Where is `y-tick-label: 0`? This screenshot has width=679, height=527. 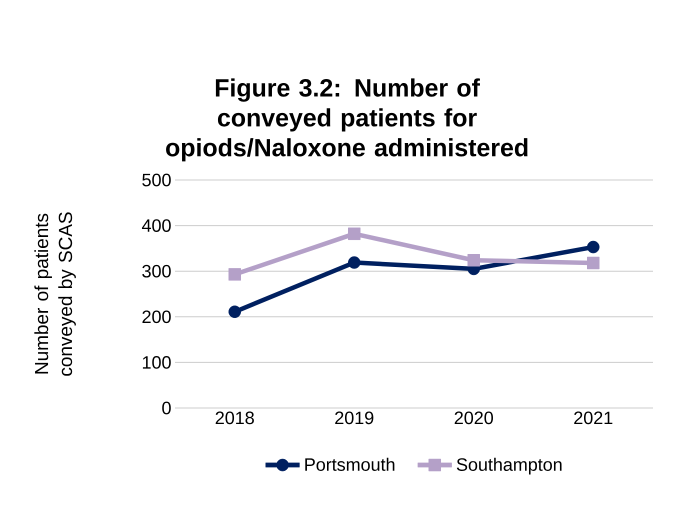 y-tick-label: 0 is located at coordinates (166, 408).